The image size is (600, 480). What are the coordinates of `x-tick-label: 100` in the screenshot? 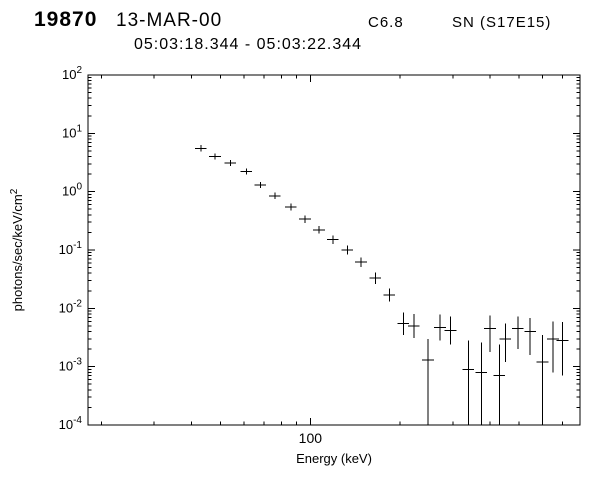 It's located at (311, 438).